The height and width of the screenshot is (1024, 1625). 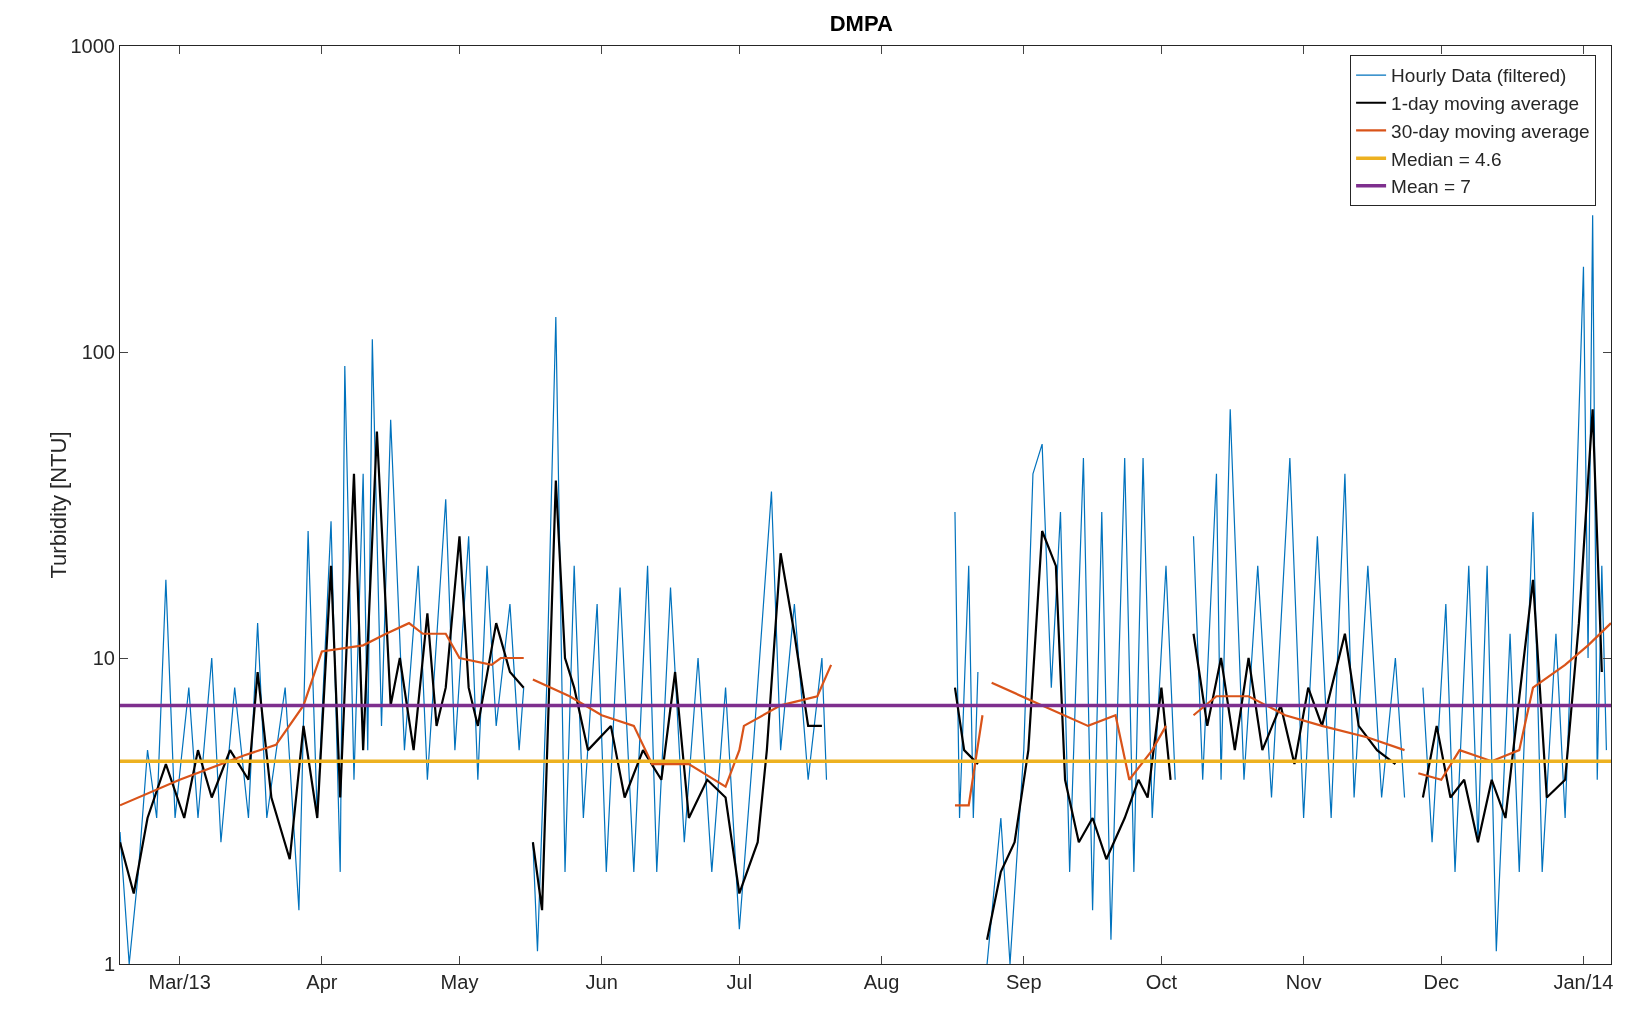 I want to click on legend-label: Hourly Data (filtered), so click(x=1479, y=76).